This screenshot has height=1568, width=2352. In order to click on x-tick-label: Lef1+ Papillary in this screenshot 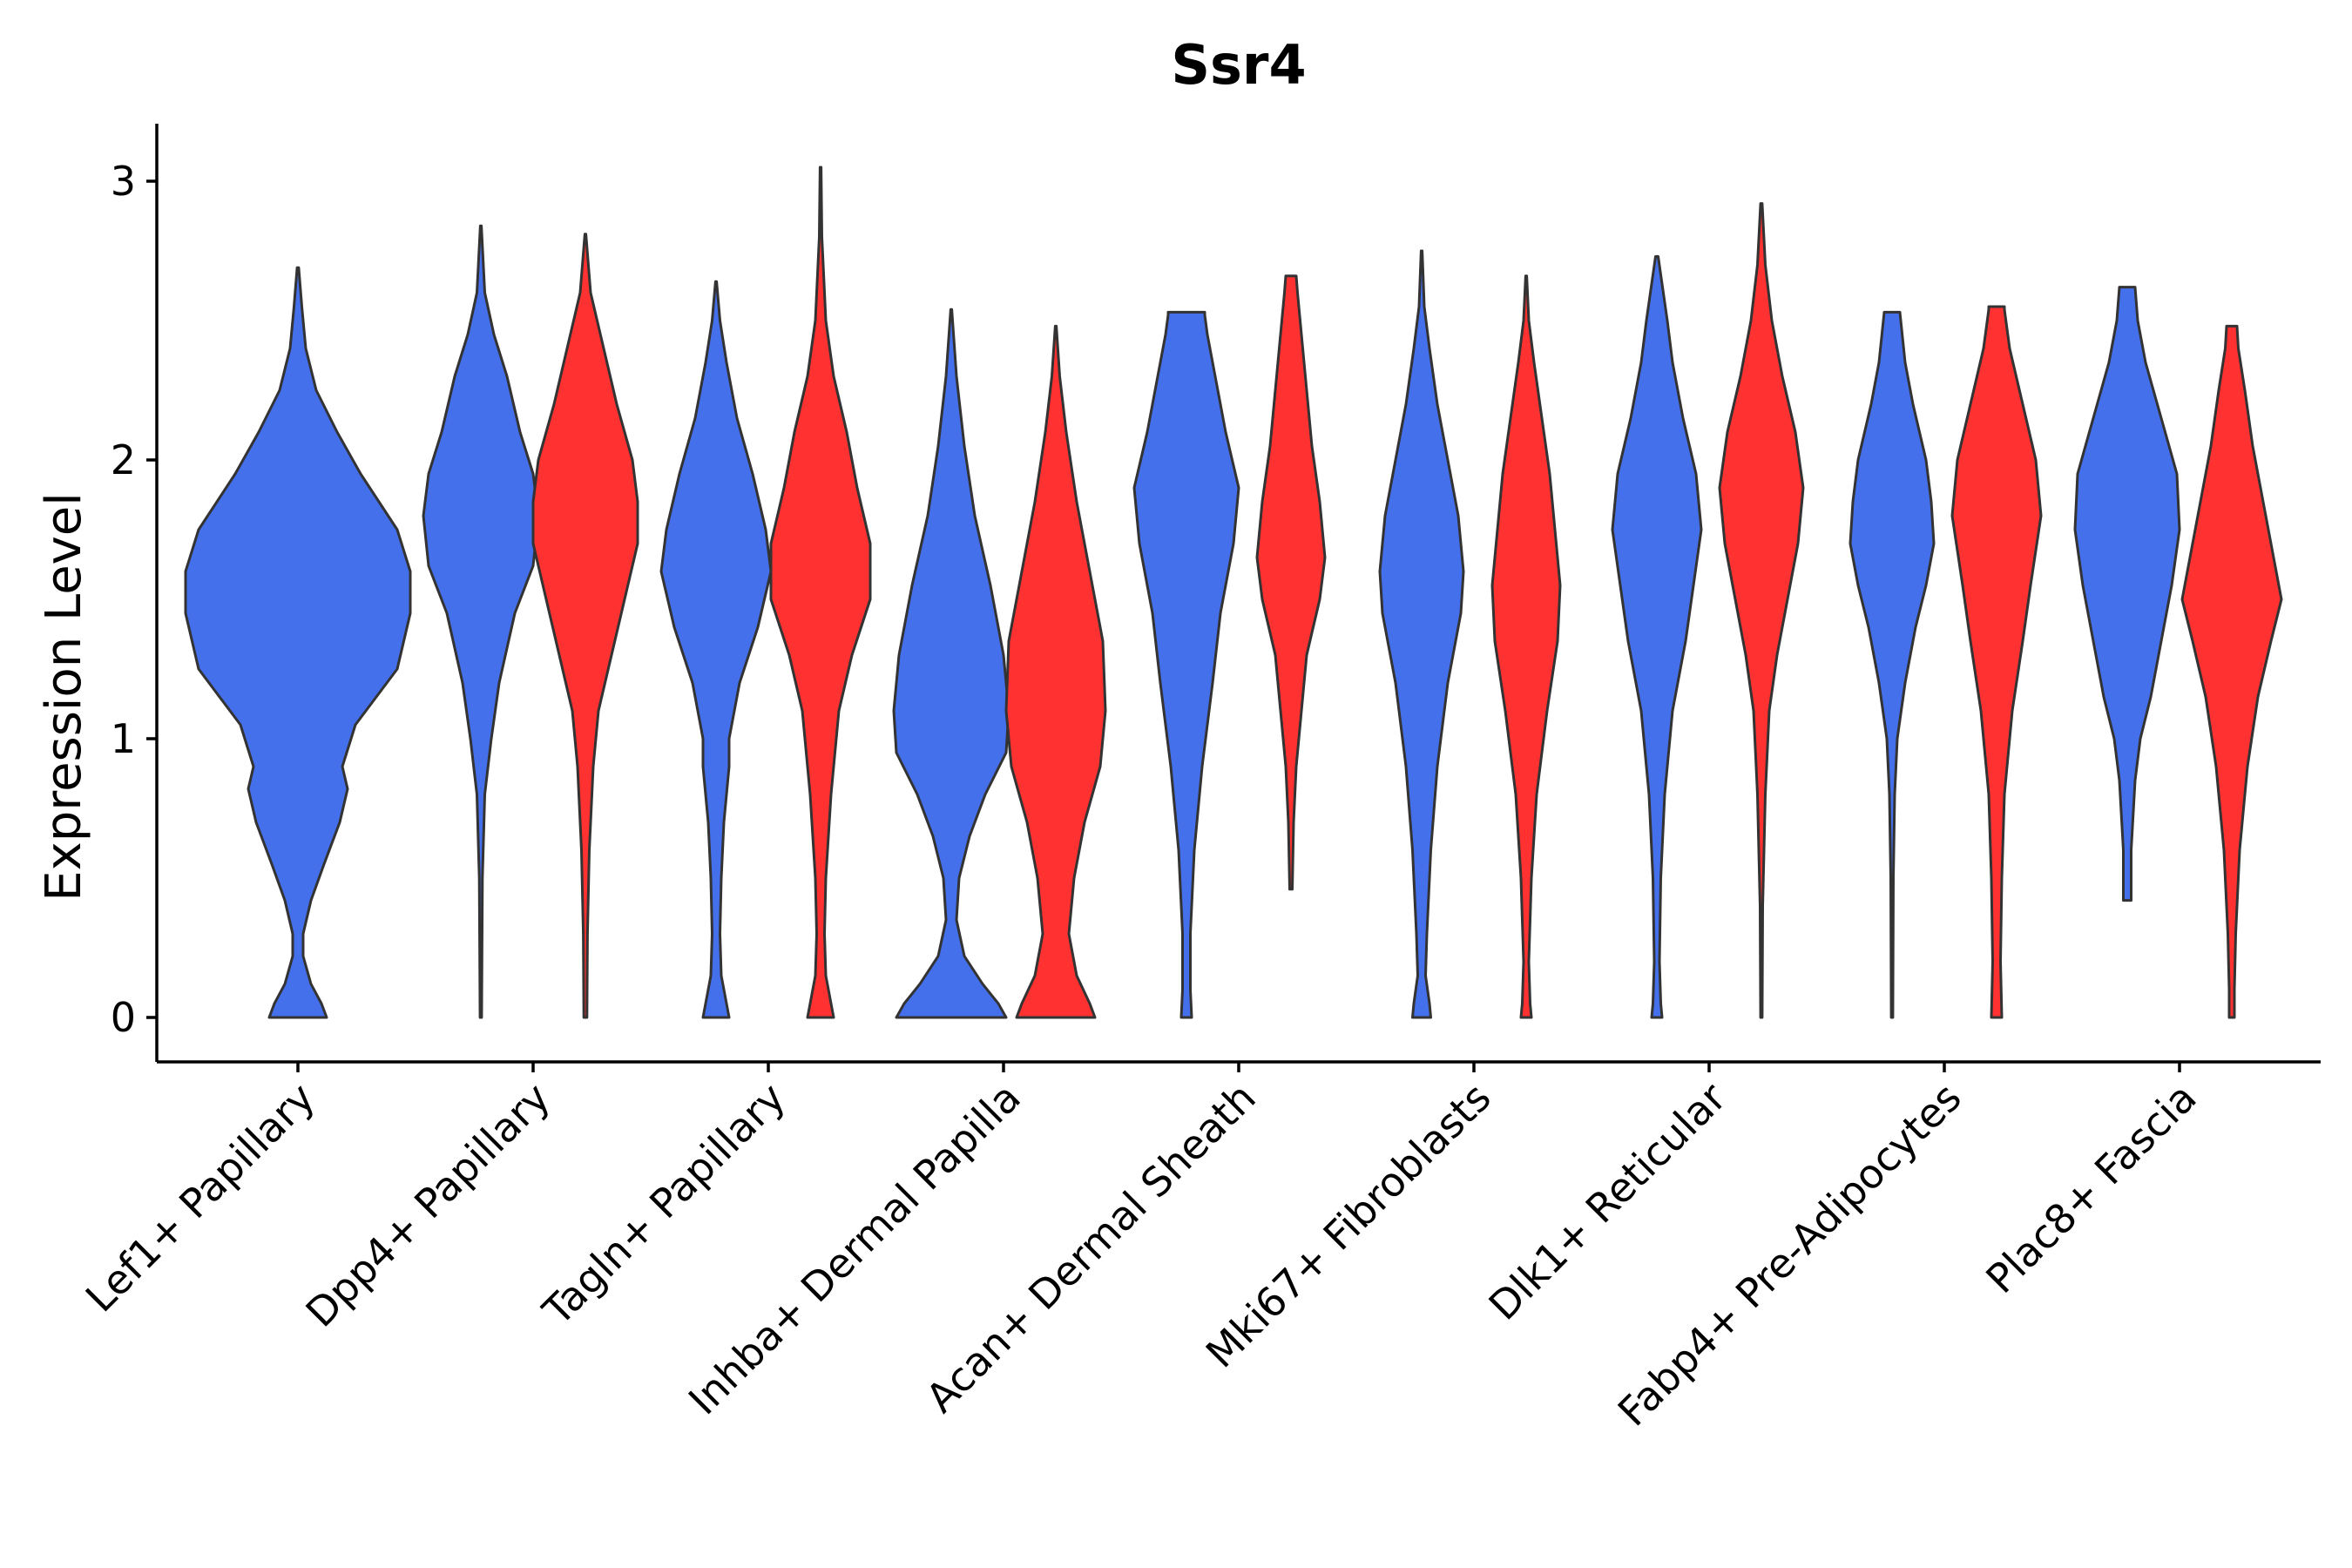, I will do `click(200, 1197)`.